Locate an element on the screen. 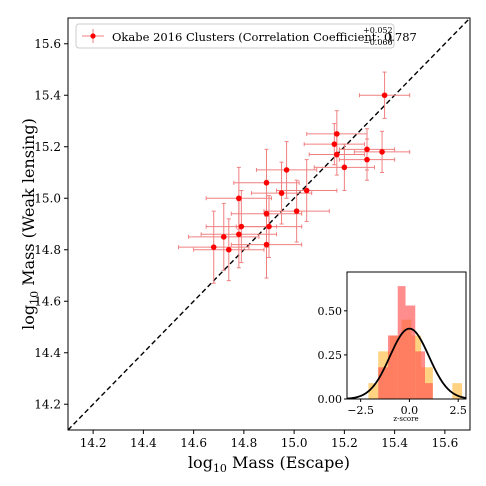 The image size is (486, 486). x-tick-label: 15.2 is located at coordinates (344, 443).